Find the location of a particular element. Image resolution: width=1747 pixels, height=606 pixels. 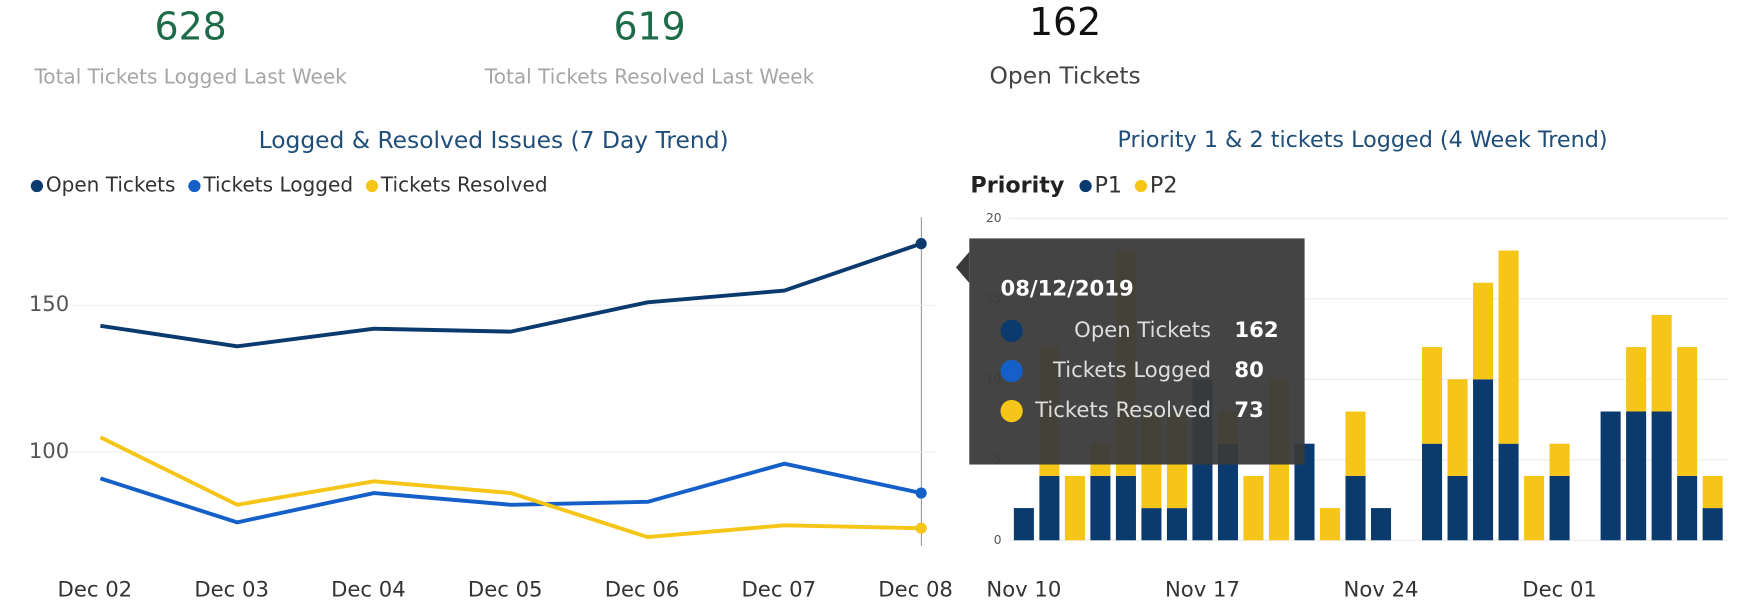

tooltip-value: 73 is located at coordinates (1248, 409).